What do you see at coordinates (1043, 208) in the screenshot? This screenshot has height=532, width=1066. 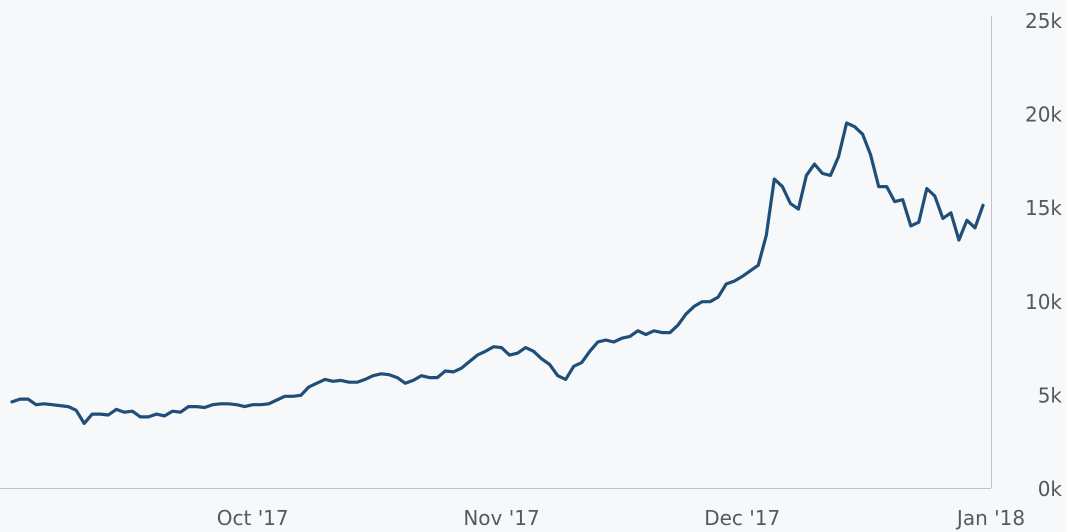 I see `y-tick-label: 15k` at bounding box center [1043, 208].